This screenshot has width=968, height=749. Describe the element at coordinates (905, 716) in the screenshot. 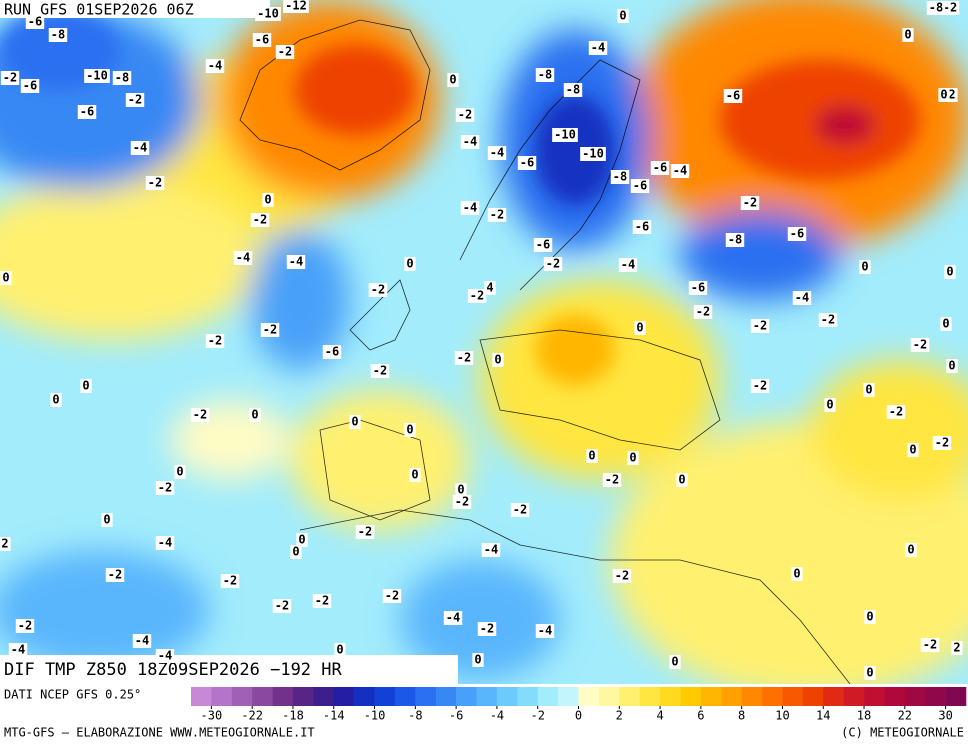

I see `legend-tick-label: 22` at that location.